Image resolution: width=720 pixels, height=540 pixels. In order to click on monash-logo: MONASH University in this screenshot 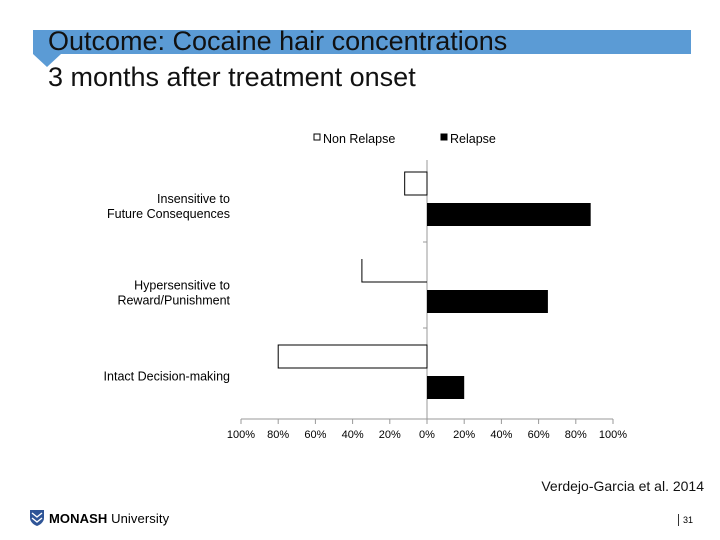, I will do `click(99, 518)`.